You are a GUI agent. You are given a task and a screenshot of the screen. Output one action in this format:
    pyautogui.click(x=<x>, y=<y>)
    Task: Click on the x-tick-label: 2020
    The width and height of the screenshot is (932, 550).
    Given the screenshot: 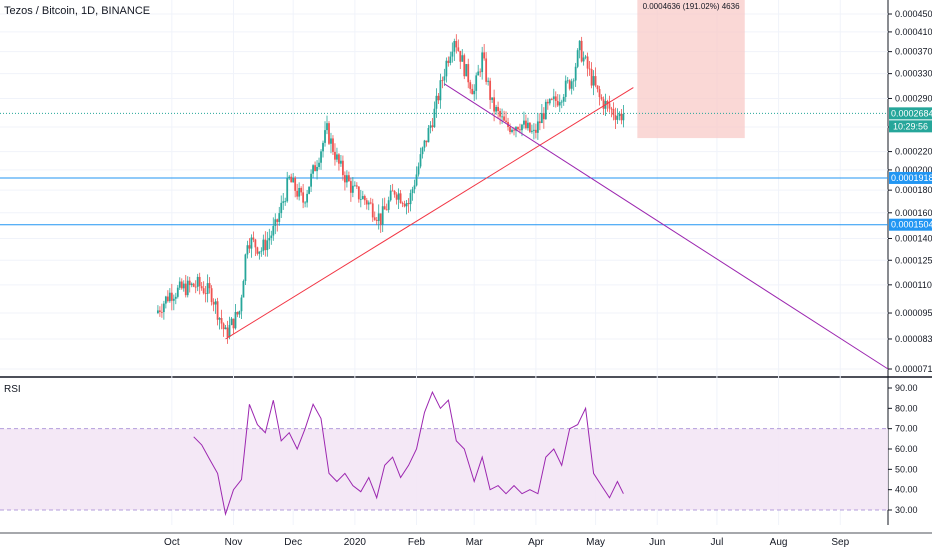 What is the action you would take?
    pyautogui.click(x=355, y=542)
    